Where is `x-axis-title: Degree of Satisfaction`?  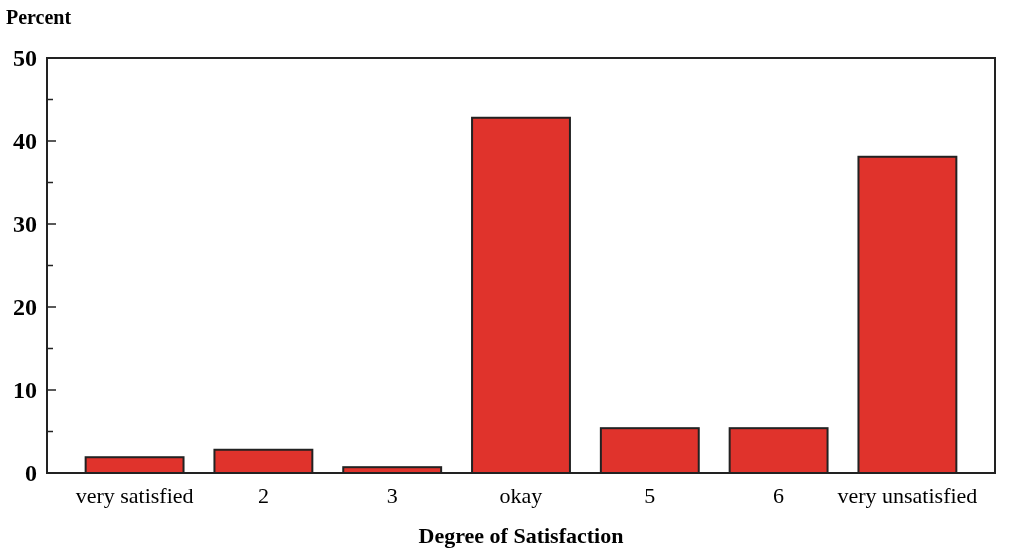 x-axis-title: Degree of Satisfaction is located at coordinates (521, 535).